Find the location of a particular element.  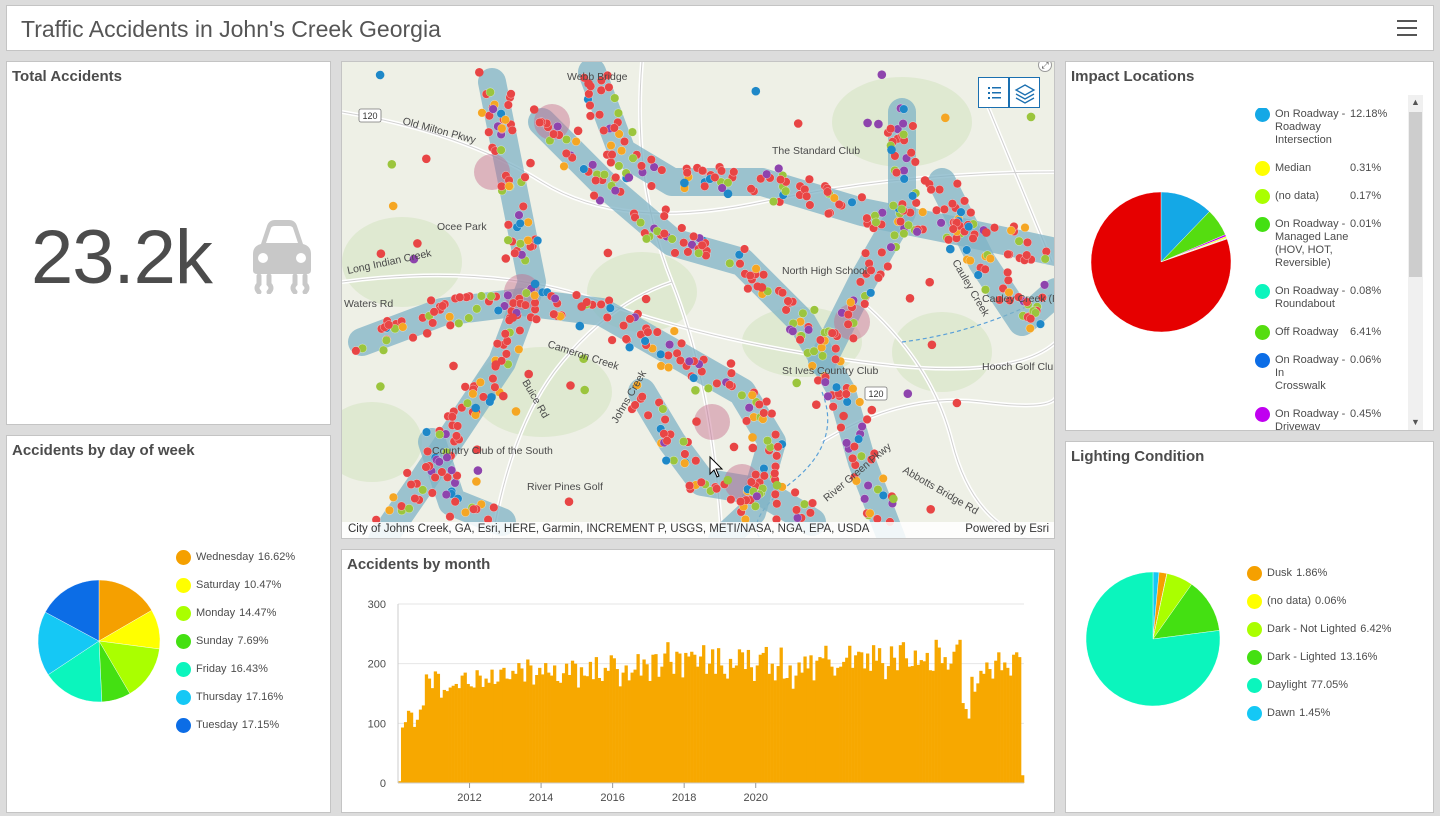

scroll-up-icon: ▲ is located at coordinates (1415, 102).